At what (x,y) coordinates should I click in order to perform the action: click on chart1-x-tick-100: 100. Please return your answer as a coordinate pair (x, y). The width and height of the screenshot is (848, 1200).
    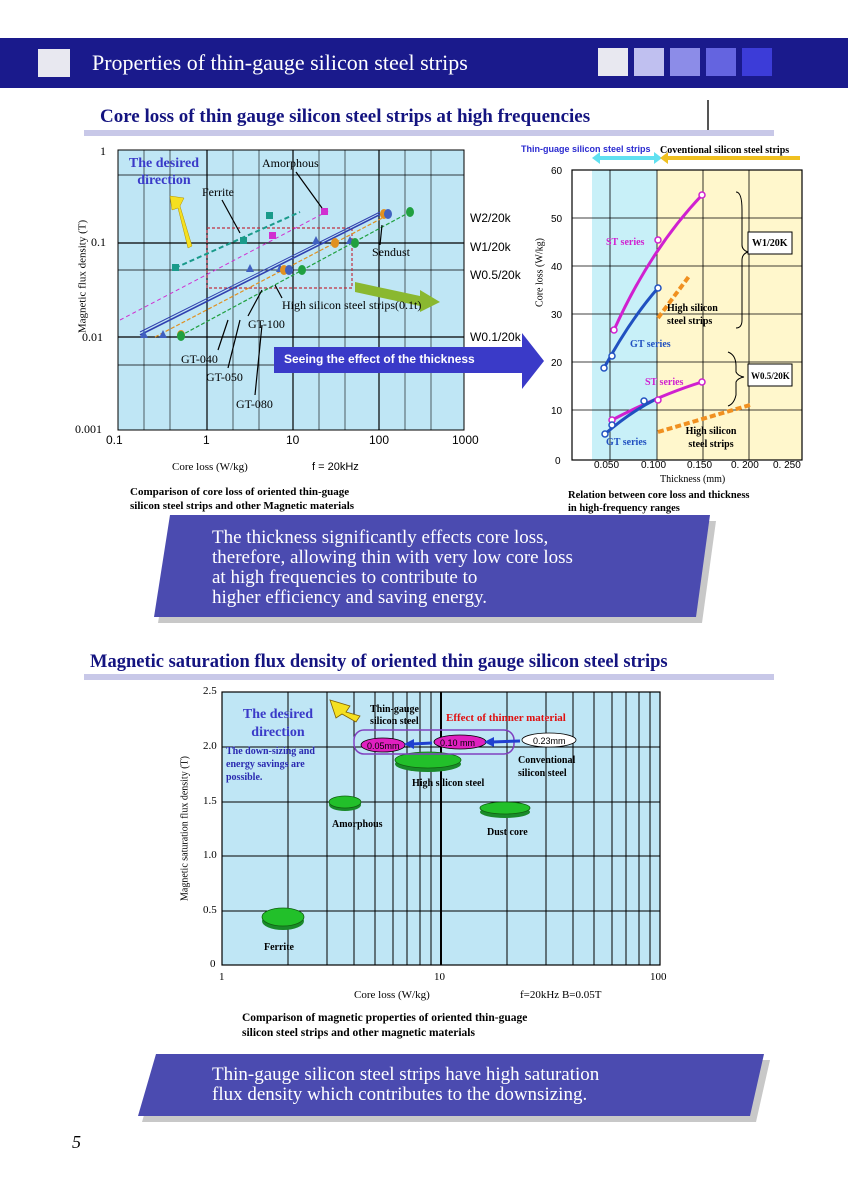
    Looking at the image, I should click on (379, 440).